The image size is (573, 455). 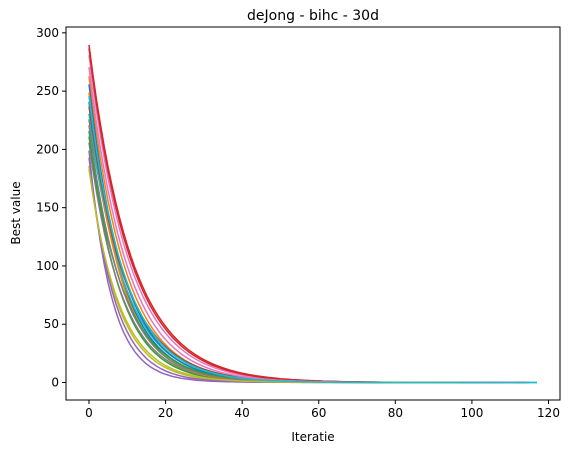 I want to click on y-tick-label: 100, so click(x=47, y=266).